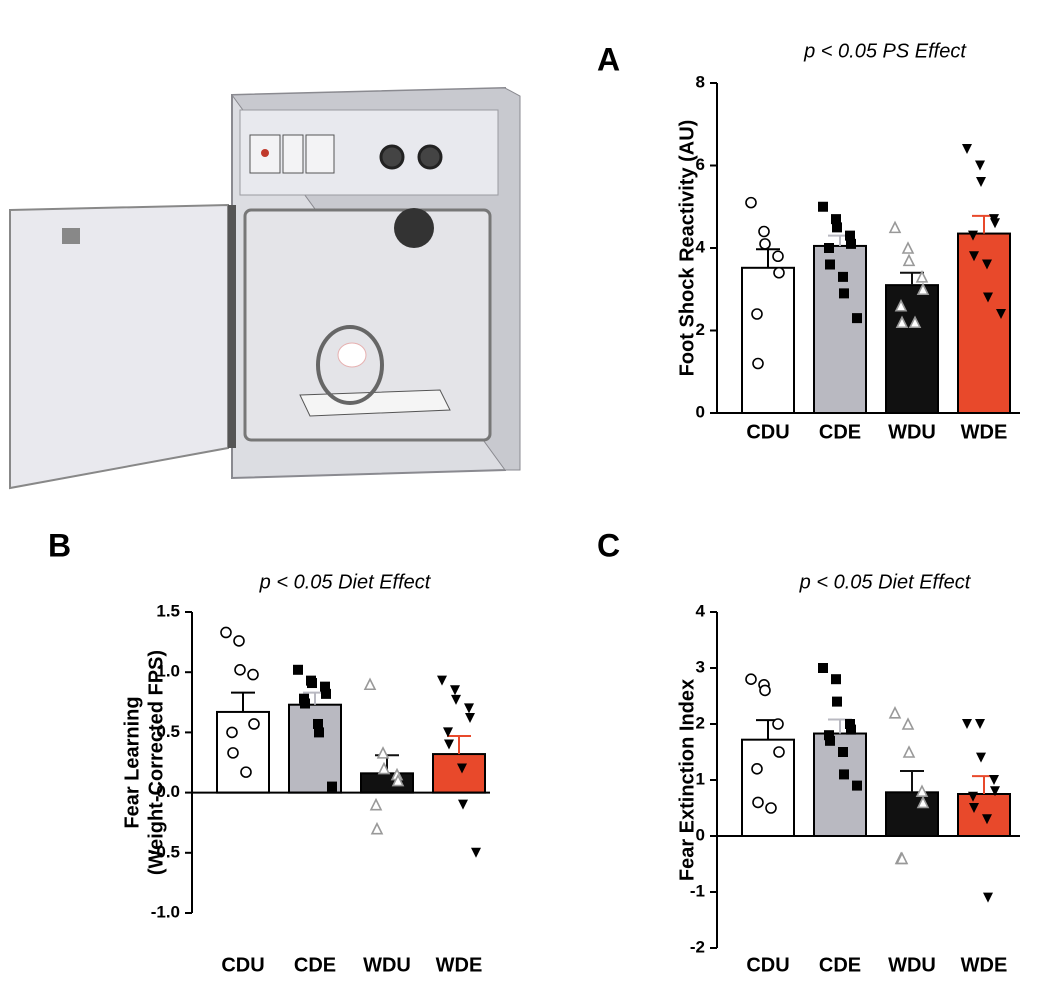  Describe the element at coordinates (132, 762) in the screenshot. I see `y-axis-label: Fear Learning` at that location.